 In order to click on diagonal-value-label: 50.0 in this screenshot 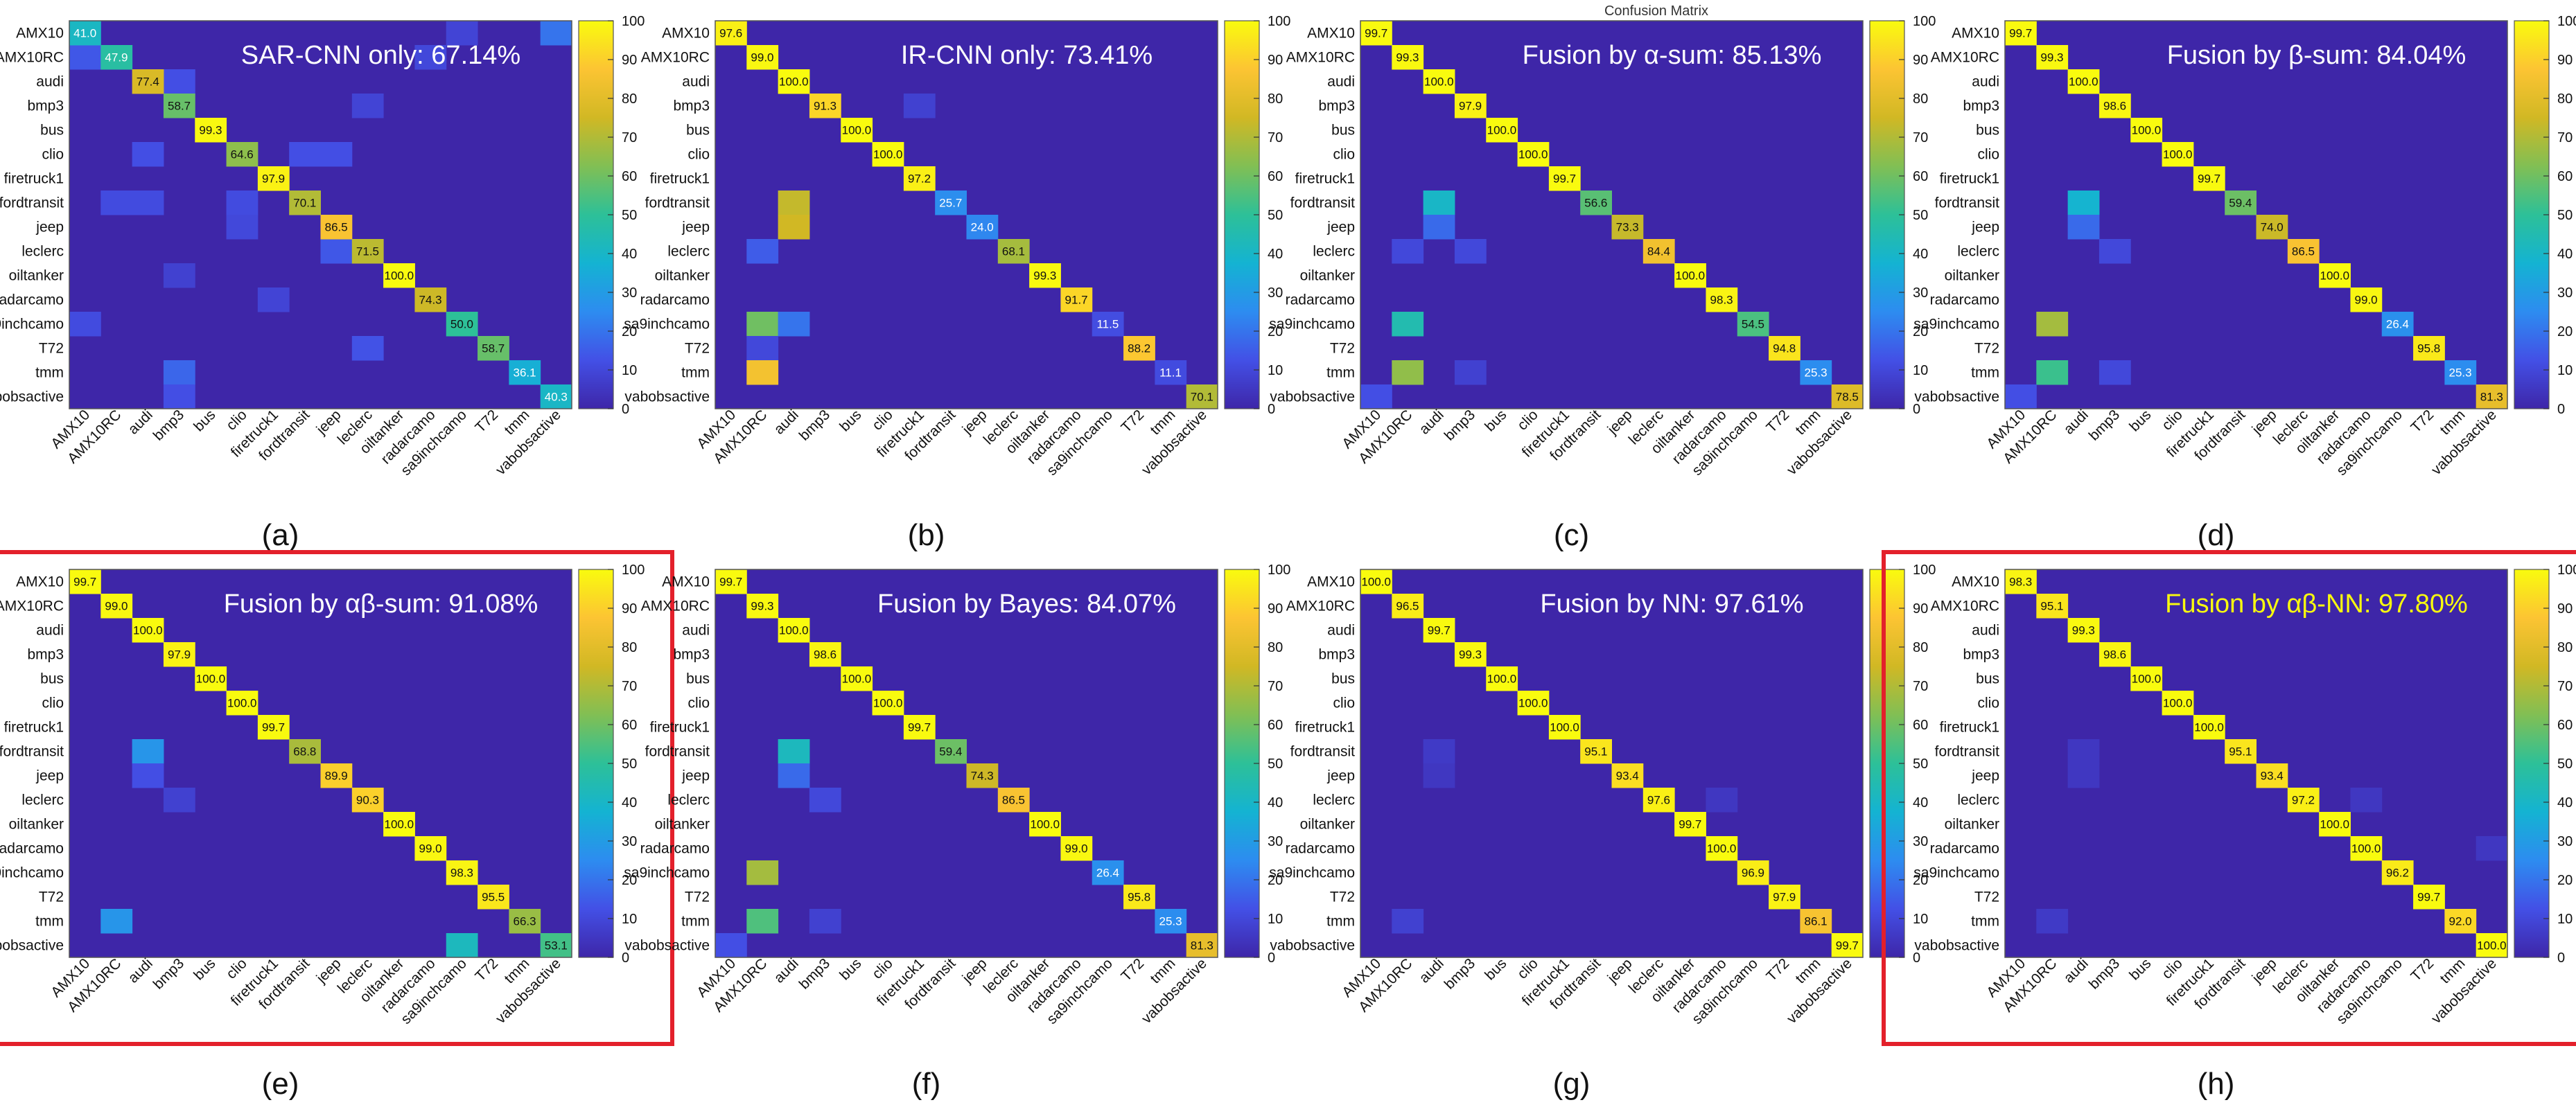, I will do `click(461, 324)`.